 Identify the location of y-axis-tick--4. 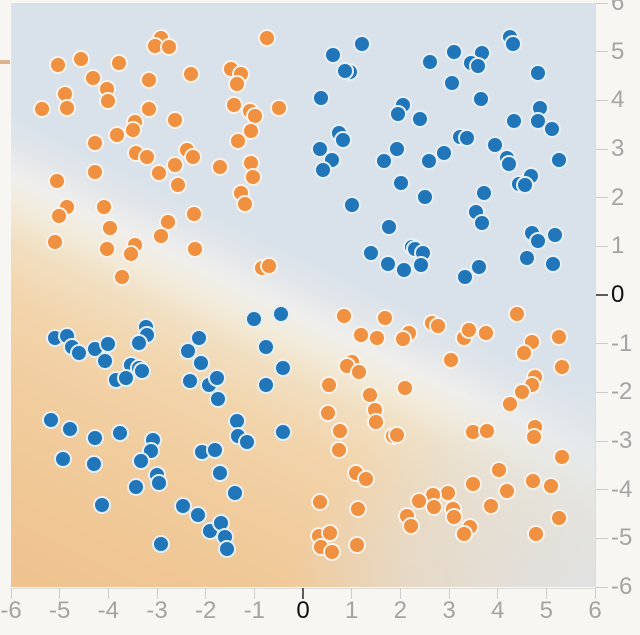
(602, 490).